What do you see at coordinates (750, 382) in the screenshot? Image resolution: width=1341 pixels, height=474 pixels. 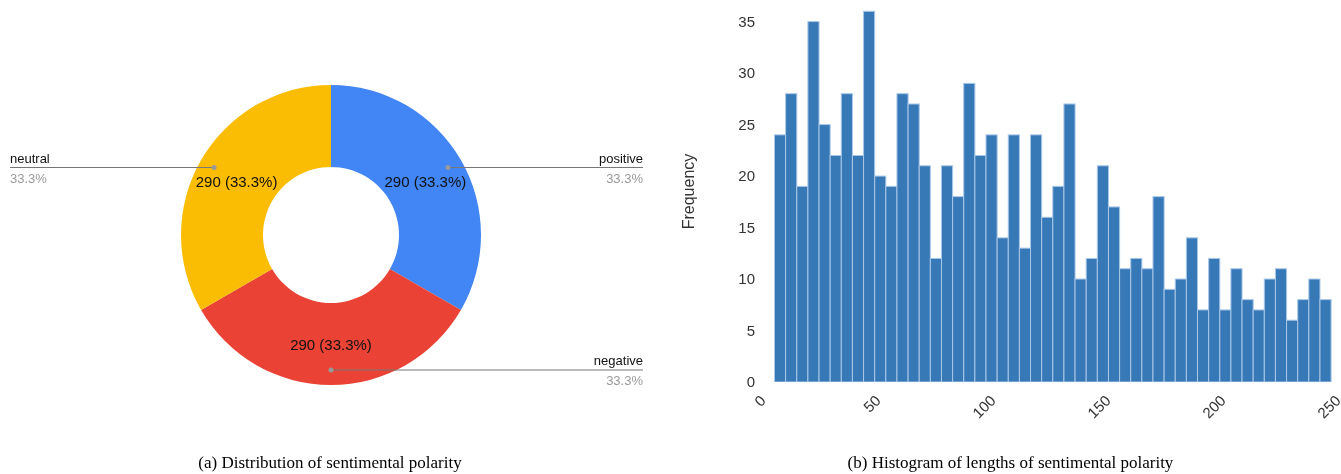 I see `y-tick-label: 0` at bounding box center [750, 382].